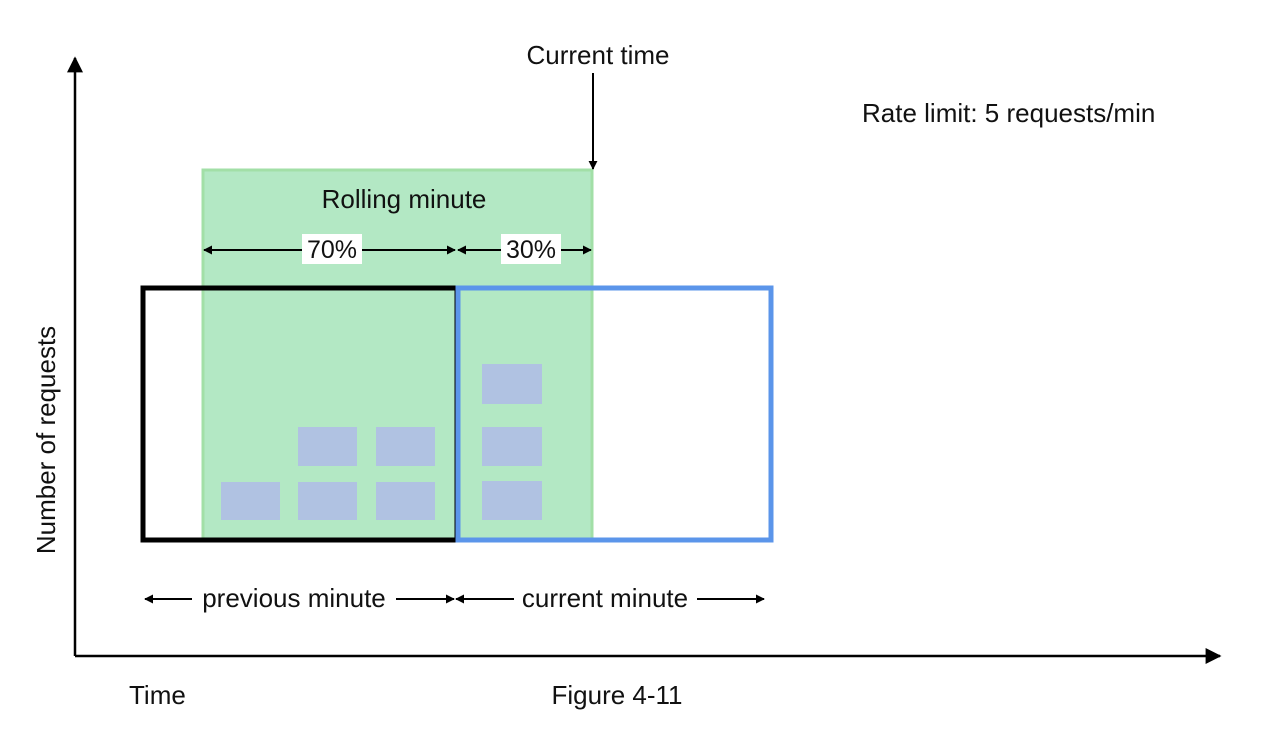  What do you see at coordinates (597, 55) in the screenshot?
I see `current-time-label: Current time` at bounding box center [597, 55].